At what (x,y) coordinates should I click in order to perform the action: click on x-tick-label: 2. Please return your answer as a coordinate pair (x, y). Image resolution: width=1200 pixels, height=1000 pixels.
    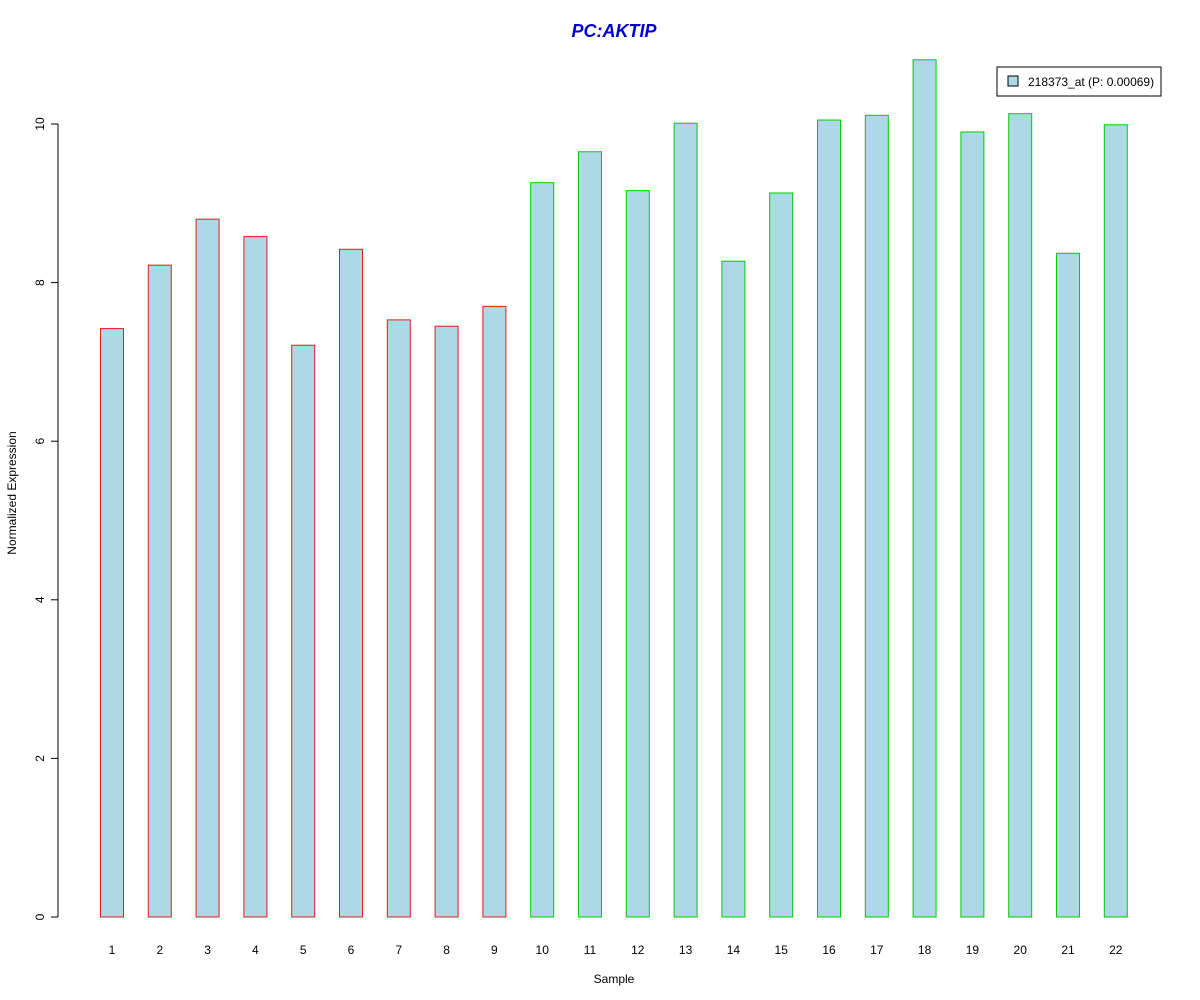
    Looking at the image, I should click on (159, 950).